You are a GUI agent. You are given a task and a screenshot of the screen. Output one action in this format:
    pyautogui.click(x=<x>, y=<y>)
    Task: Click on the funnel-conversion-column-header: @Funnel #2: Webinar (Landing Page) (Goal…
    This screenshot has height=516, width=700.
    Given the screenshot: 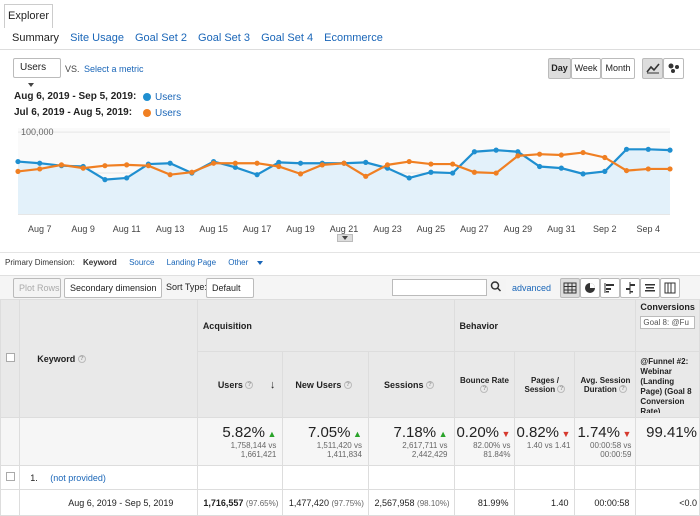 What is the action you would take?
    pyautogui.click(x=667, y=384)
    